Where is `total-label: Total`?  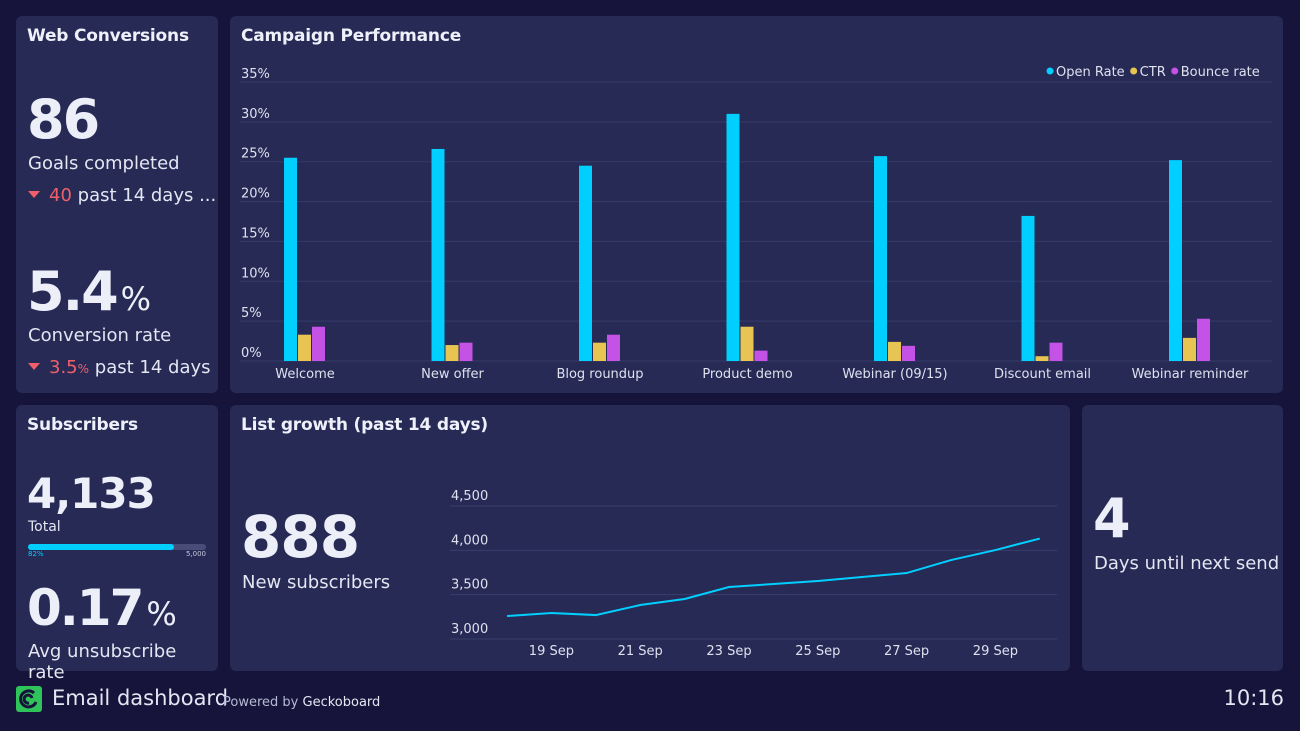 total-label: Total is located at coordinates (44, 527).